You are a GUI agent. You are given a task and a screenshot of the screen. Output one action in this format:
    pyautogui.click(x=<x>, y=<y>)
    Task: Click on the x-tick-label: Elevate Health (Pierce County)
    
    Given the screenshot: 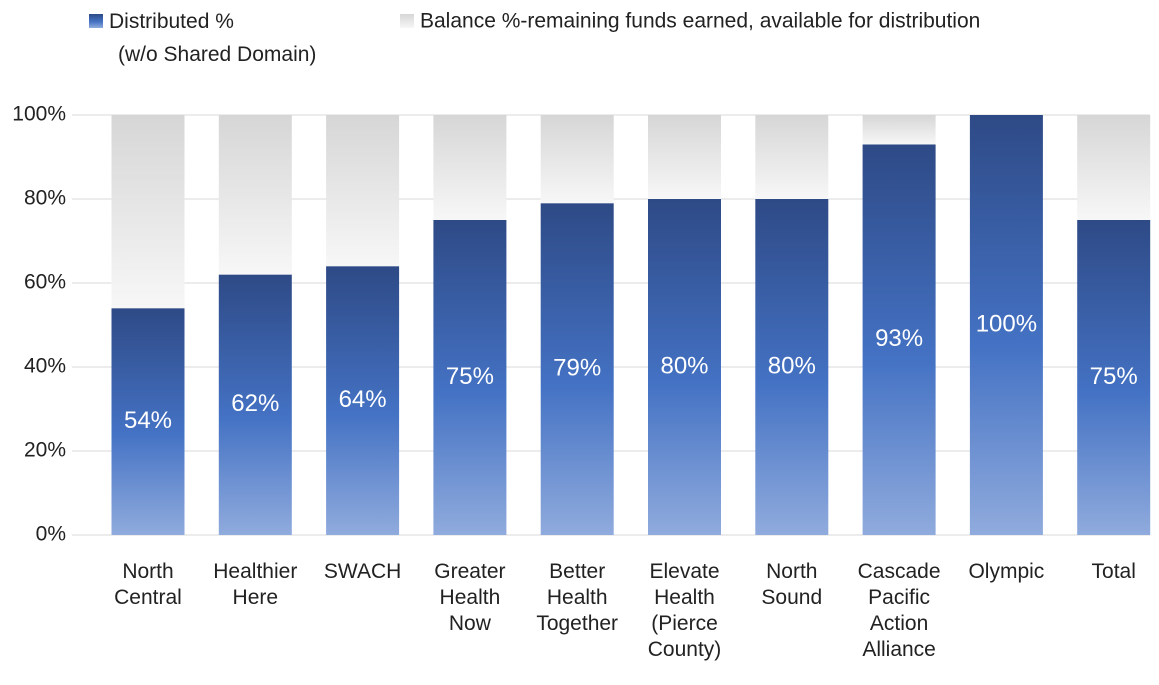 What is the action you would take?
    pyautogui.click(x=685, y=610)
    